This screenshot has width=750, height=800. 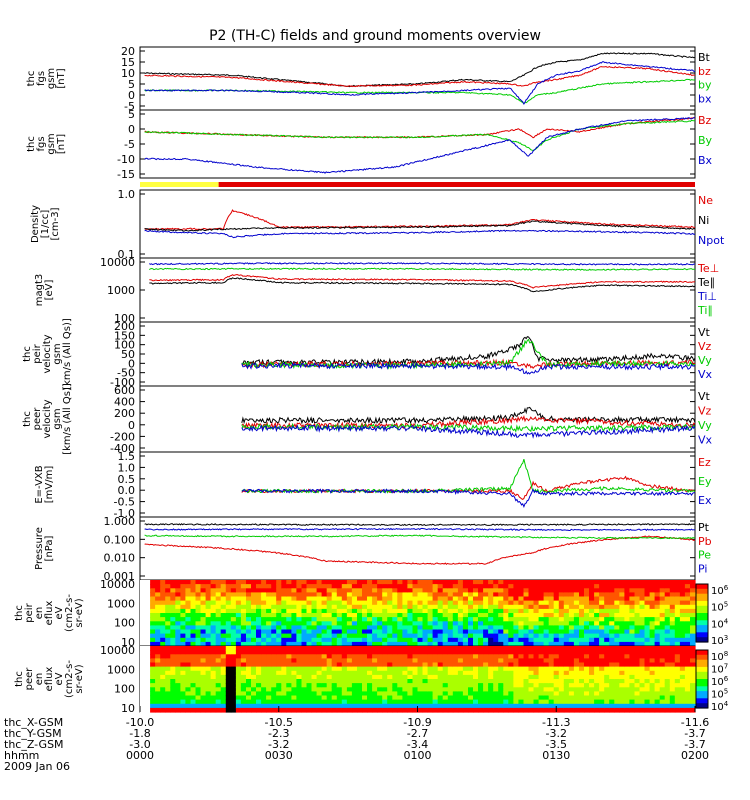 What do you see at coordinates (417, 144) in the screenshot?
I see `panel-frame-p2` at bounding box center [417, 144].